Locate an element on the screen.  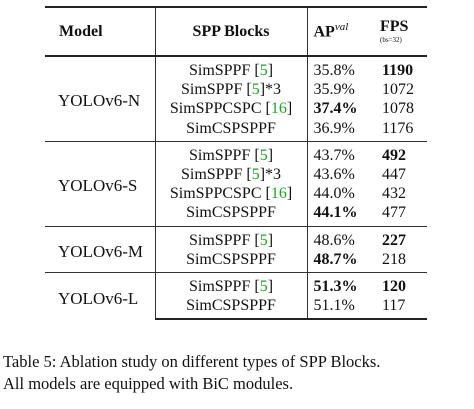
table-row: SimCSPSPPF 51.1% 117 is located at coordinates (236, 308).